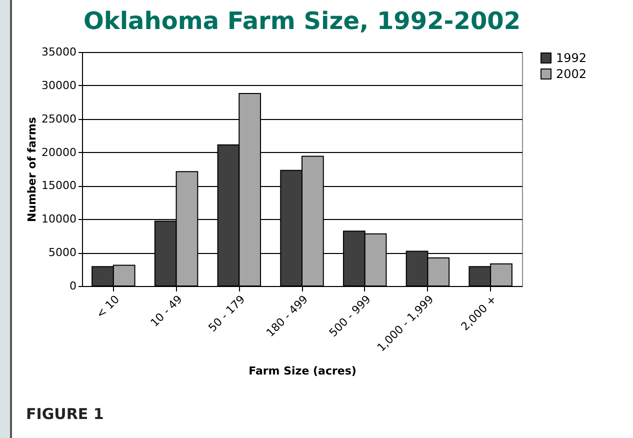 Image resolution: width=633 pixels, height=438 pixels. Describe the element at coordinates (65, 414) in the screenshot. I see `caption: FIGURE 1` at that location.